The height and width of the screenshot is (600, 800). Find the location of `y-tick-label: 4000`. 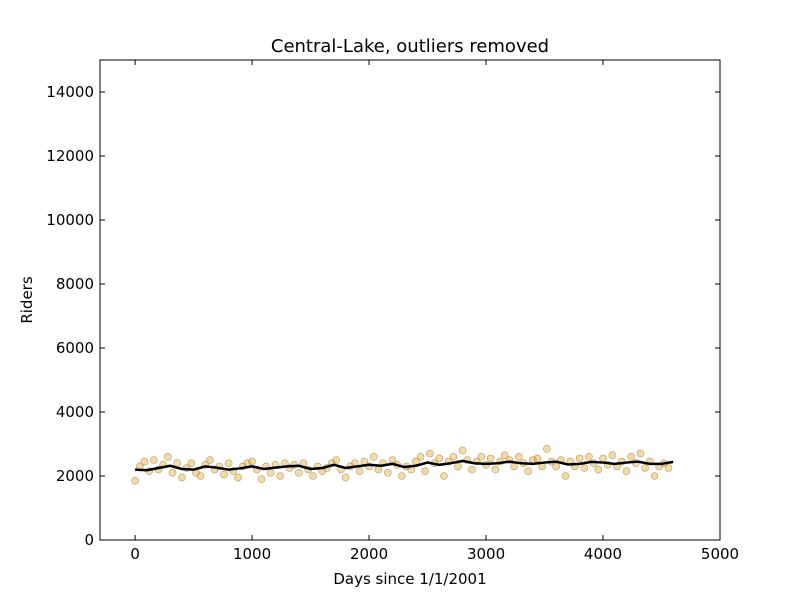

y-tick-label: 4000 is located at coordinates (75, 412).